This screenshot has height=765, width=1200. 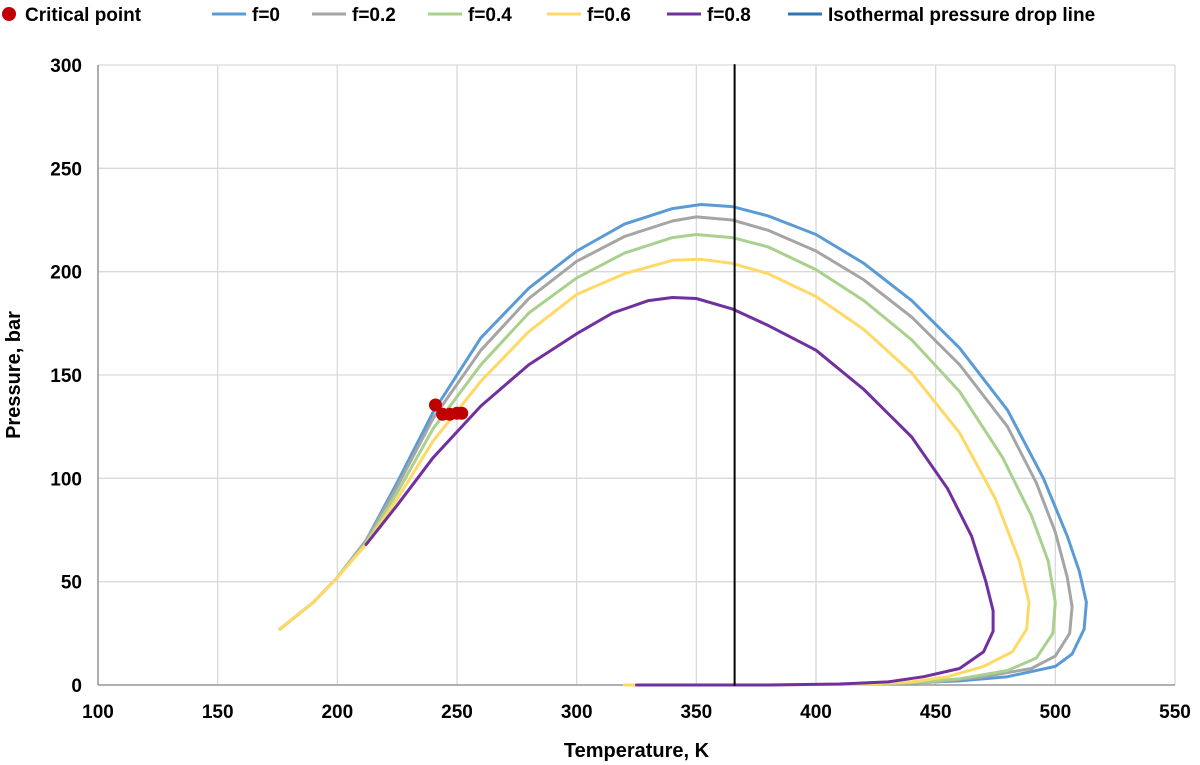 What do you see at coordinates (1175, 712) in the screenshot?
I see `x-tick-label: 550` at bounding box center [1175, 712].